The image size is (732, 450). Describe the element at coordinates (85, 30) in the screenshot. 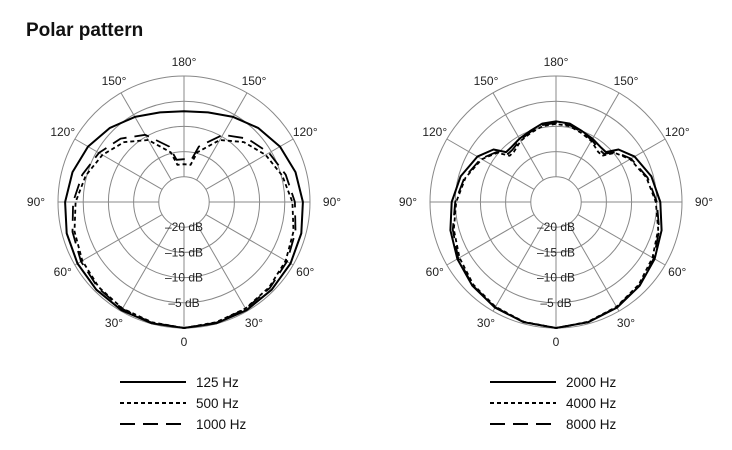

I see `page-title: Polar pattern` at that location.